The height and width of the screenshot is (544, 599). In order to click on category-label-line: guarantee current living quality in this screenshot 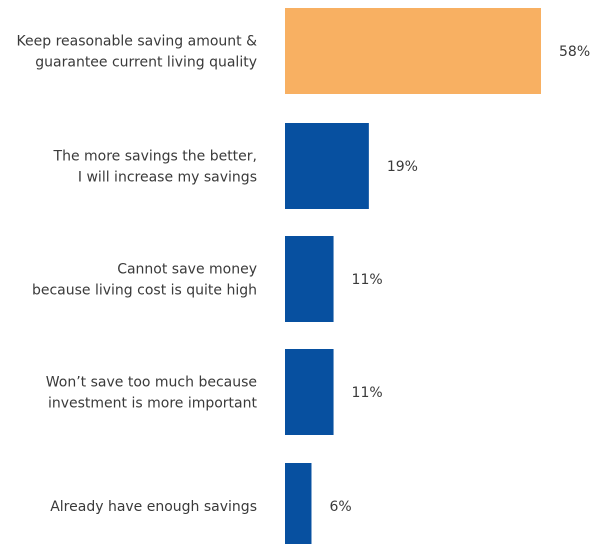, I will do `click(146, 63)`.